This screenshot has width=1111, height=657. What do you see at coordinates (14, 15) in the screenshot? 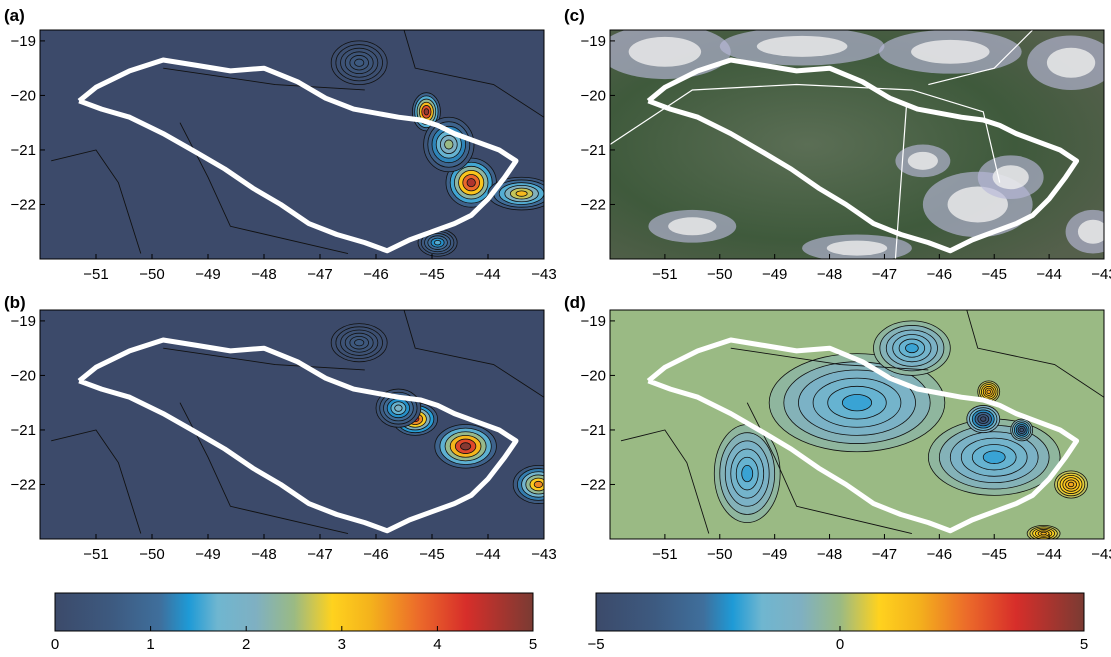
I see `panel-label: (a)` at bounding box center [14, 15].